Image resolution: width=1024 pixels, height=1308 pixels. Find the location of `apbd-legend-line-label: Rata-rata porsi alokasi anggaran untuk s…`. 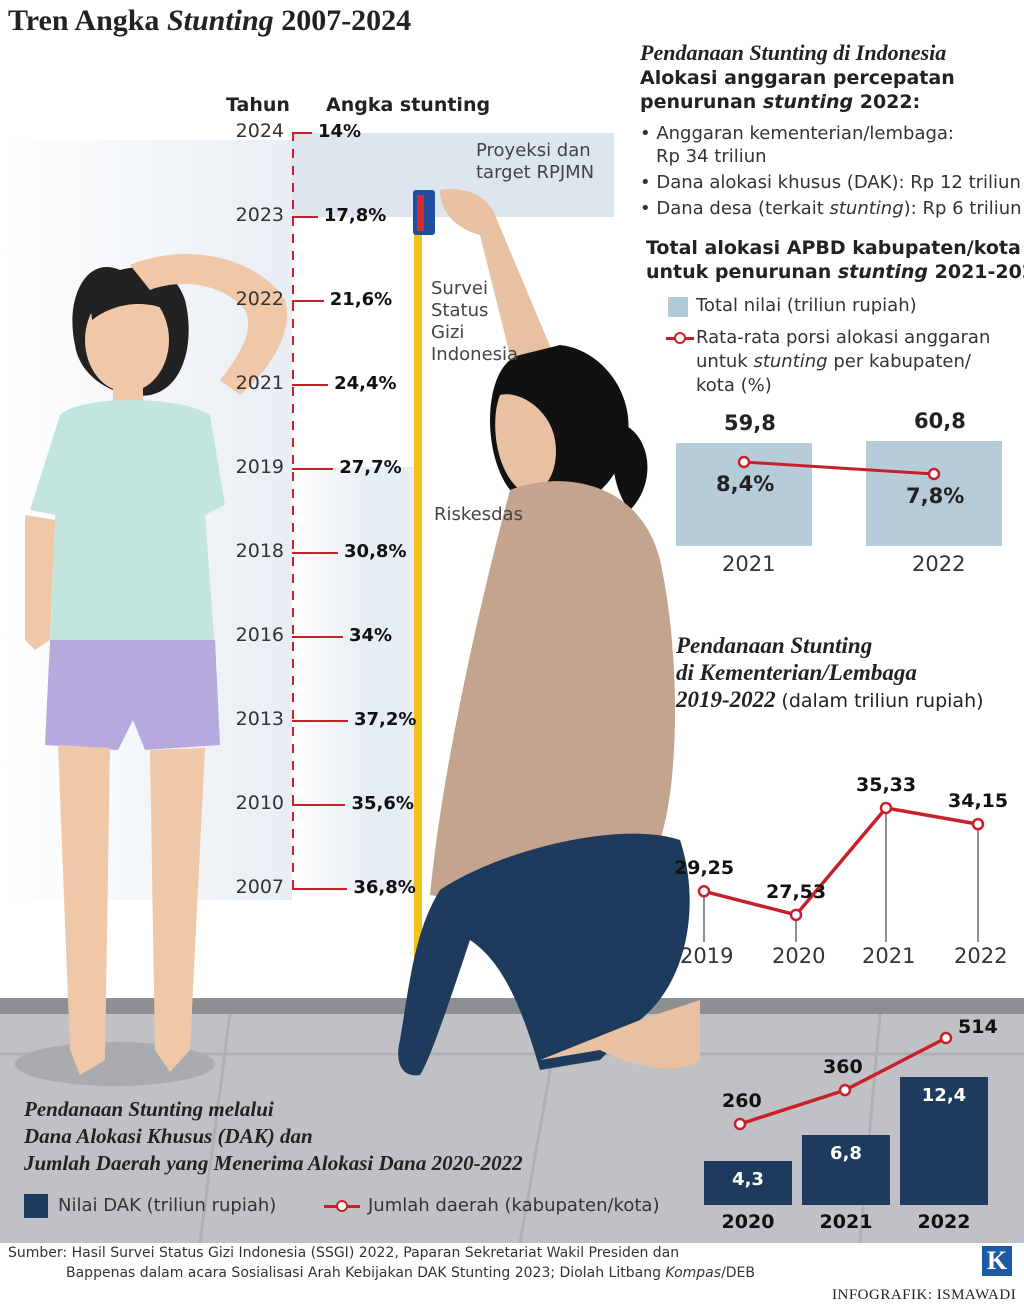

apbd-legend-line-label: Rata-rata porsi alokasi anggaran untuk s… is located at coordinates (843, 361).